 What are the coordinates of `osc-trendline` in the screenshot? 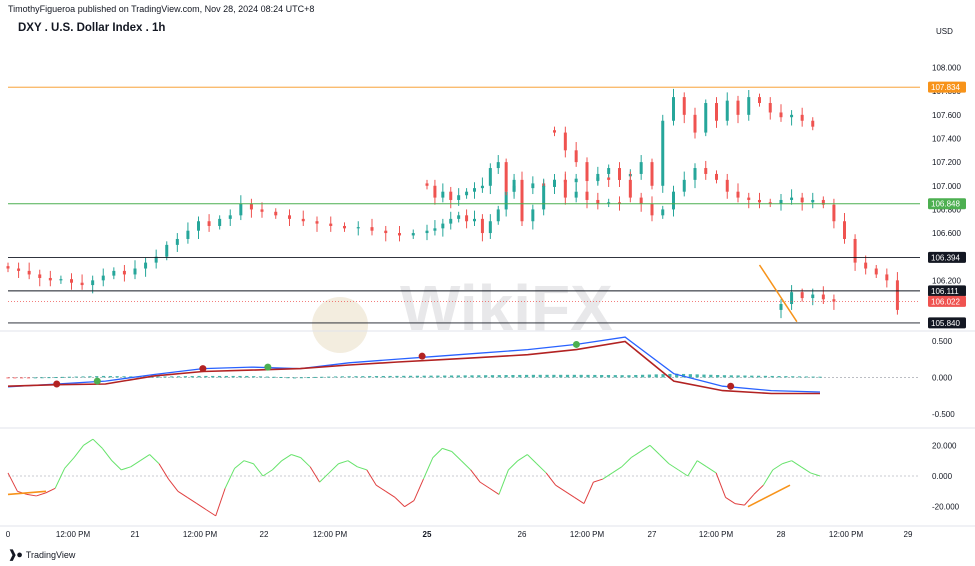 It's located at (769, 496).